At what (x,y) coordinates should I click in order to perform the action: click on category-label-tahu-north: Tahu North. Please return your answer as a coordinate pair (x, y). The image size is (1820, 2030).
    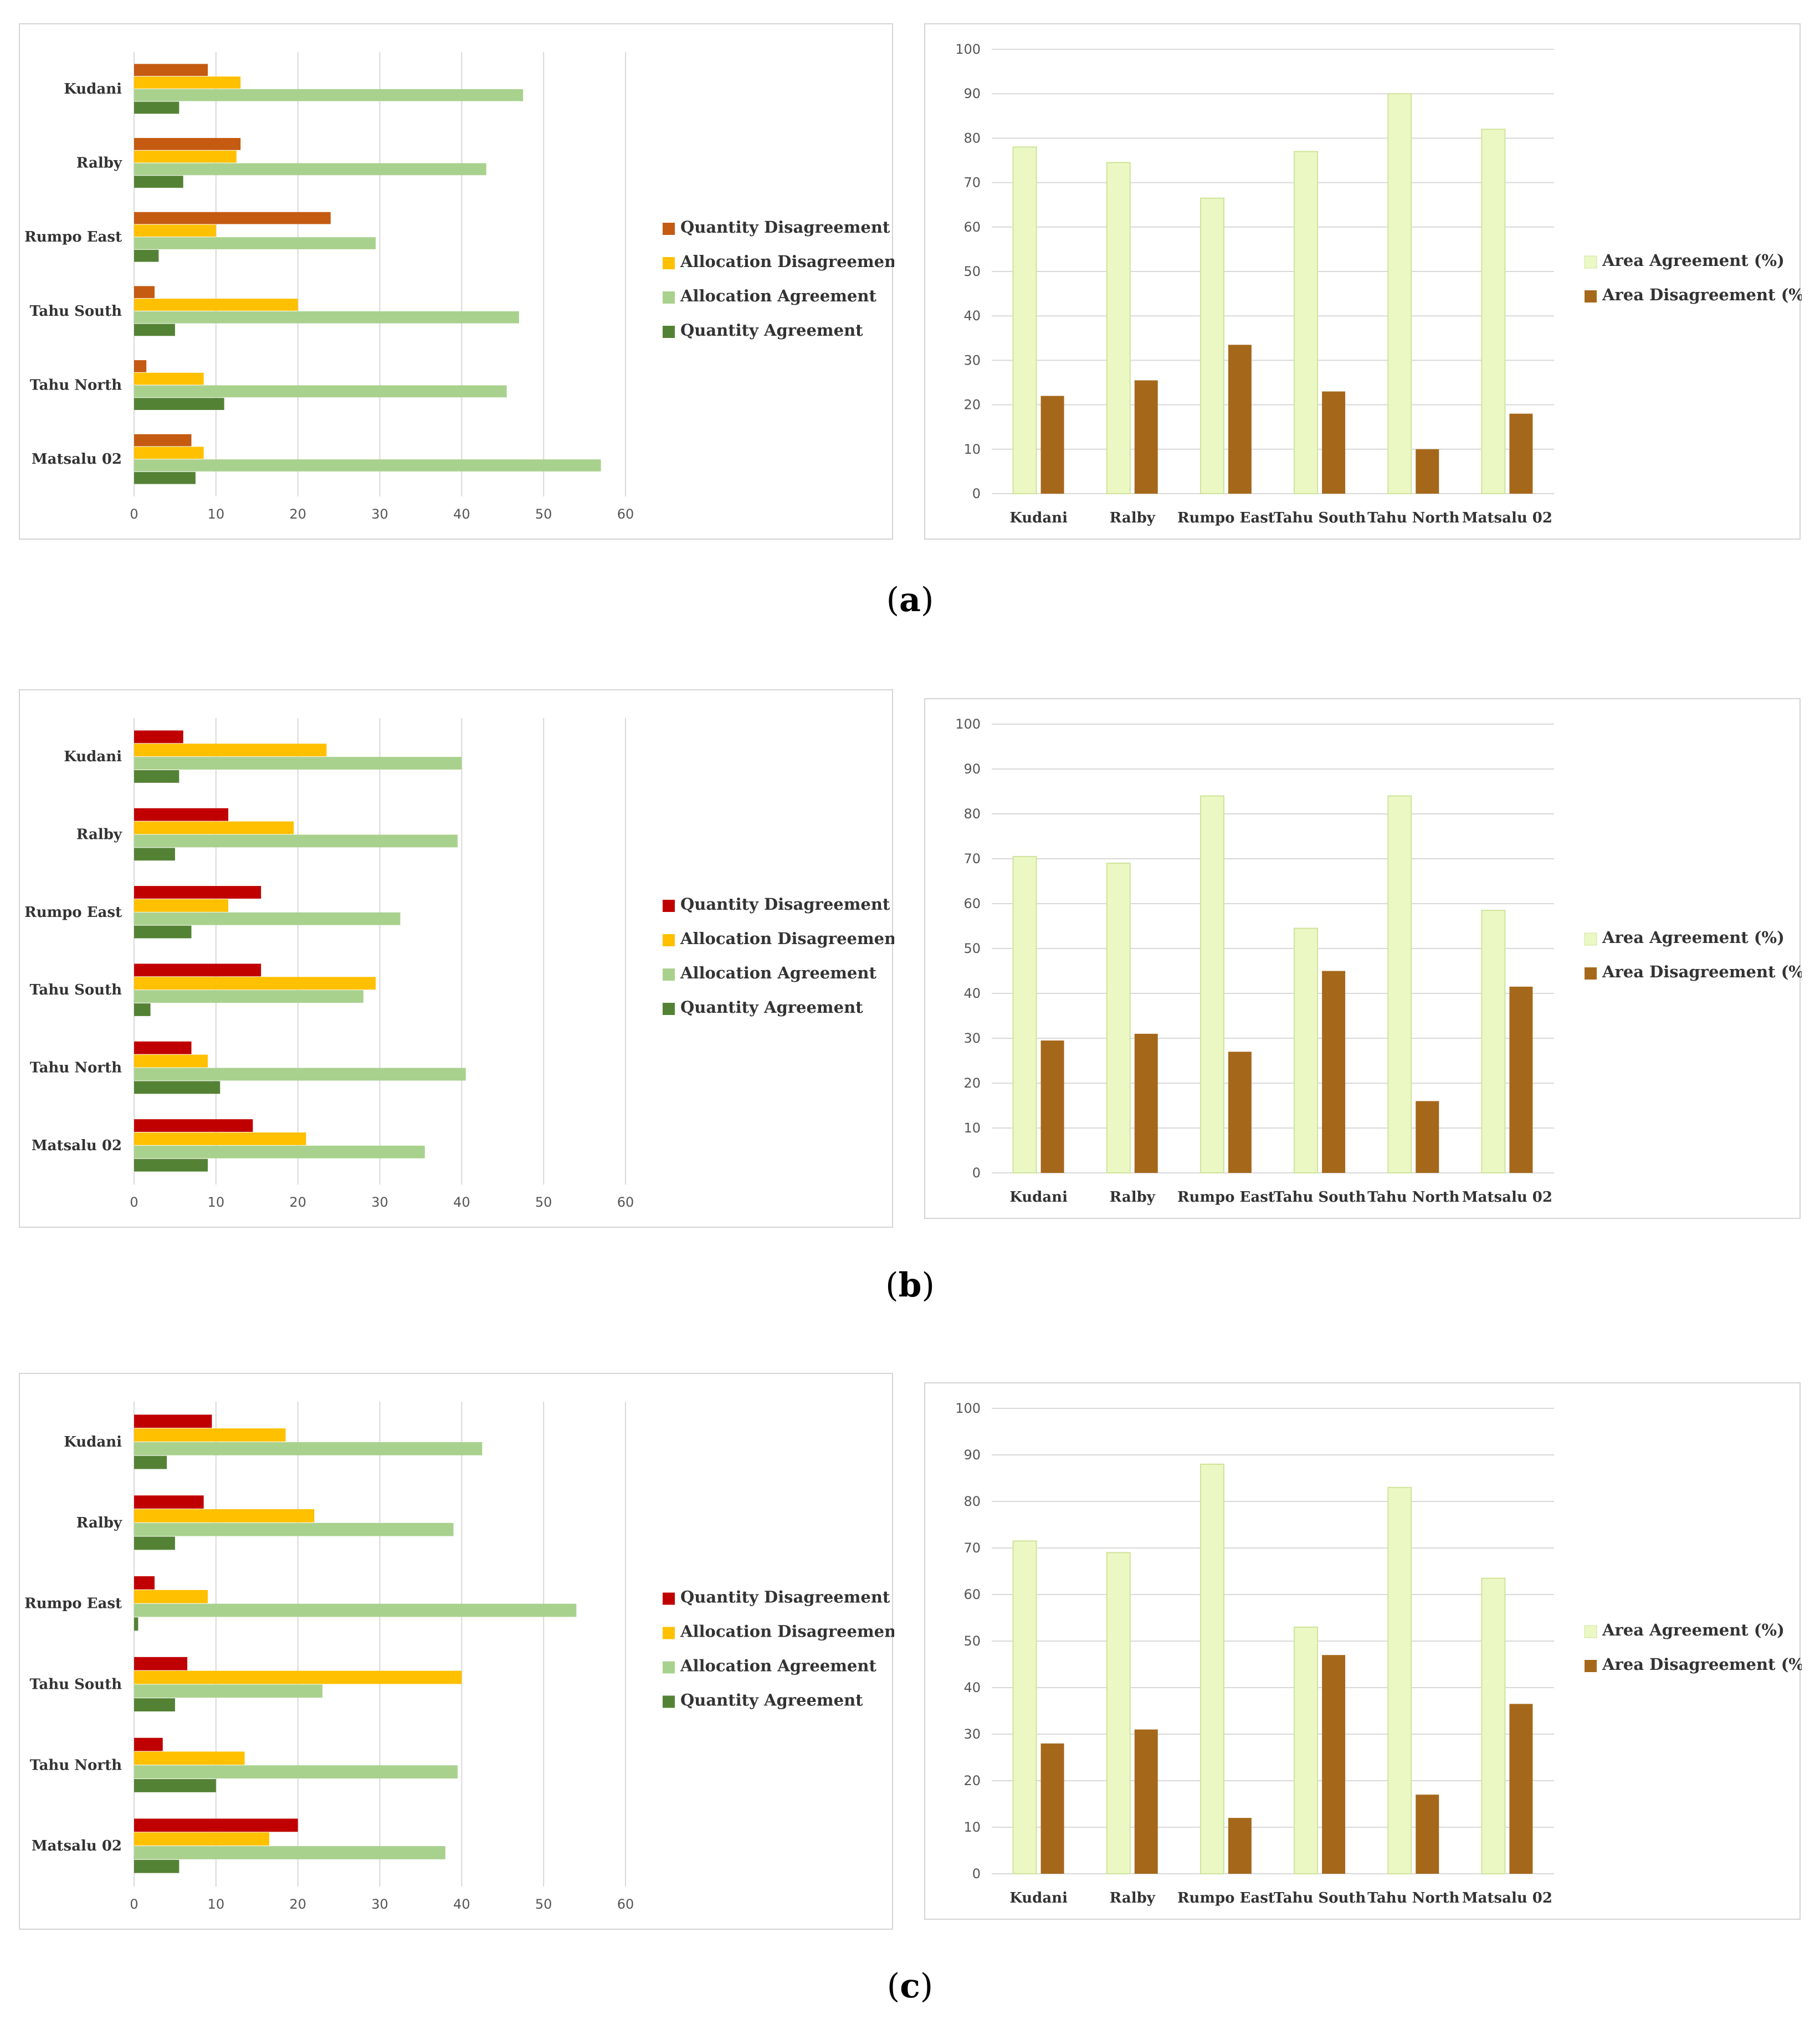
    Looking at the image, I should click on (1413, 1197).